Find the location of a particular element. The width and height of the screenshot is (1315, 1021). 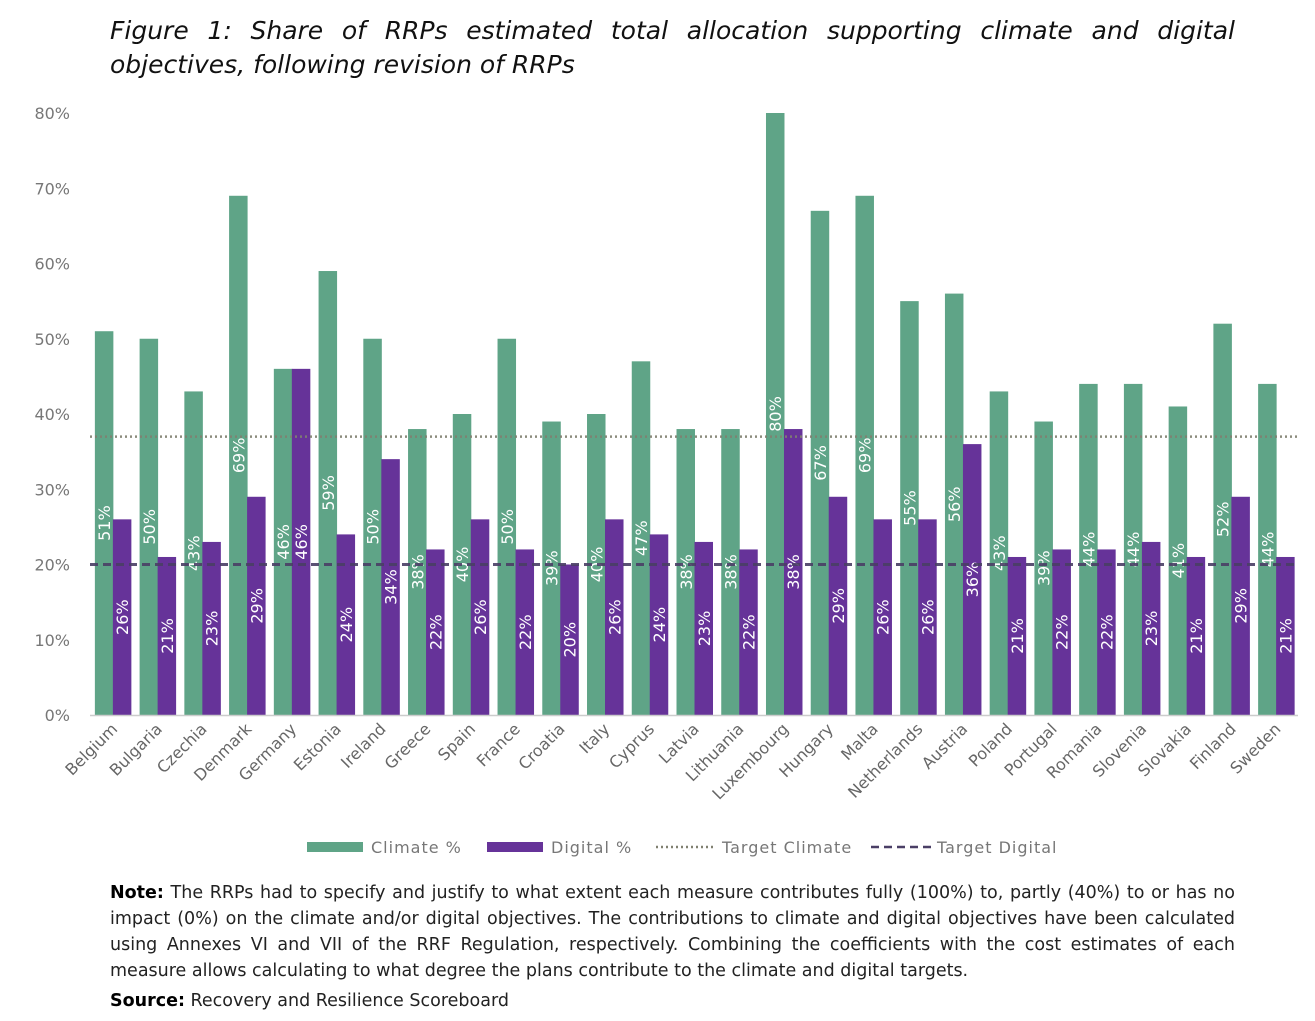

legend-label: Target Digital is located at coordinates (996, 847).